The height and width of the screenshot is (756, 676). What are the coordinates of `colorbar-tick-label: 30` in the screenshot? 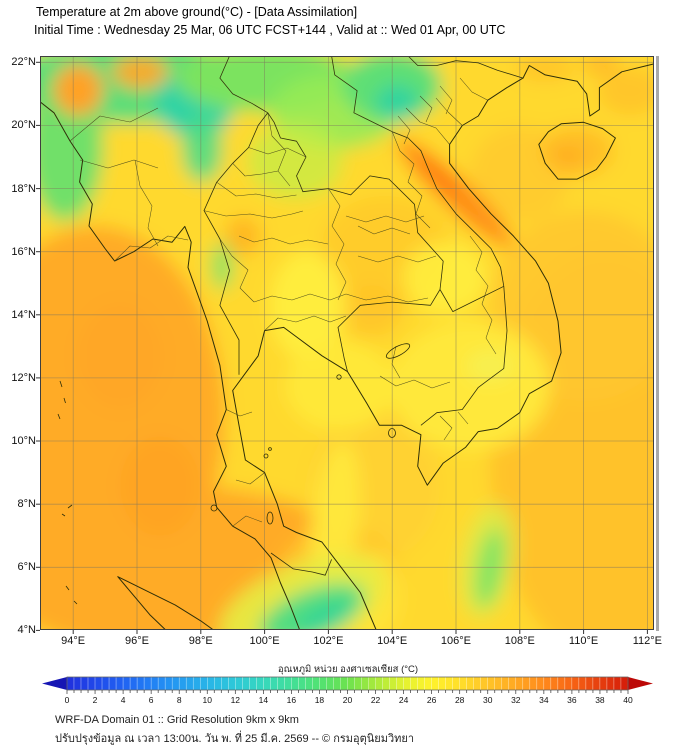 It's located at (488, 700).